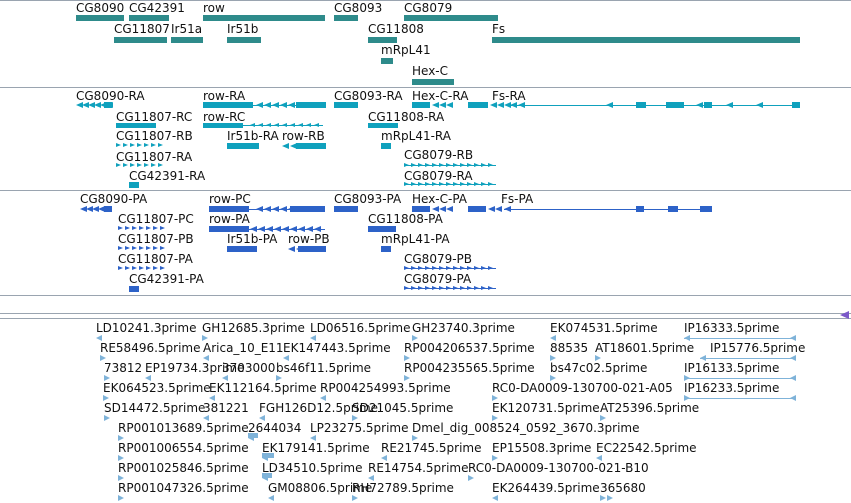 This screenshot has width=851, height=503. I want to click on gene-mrpl41, so click(387, 61).